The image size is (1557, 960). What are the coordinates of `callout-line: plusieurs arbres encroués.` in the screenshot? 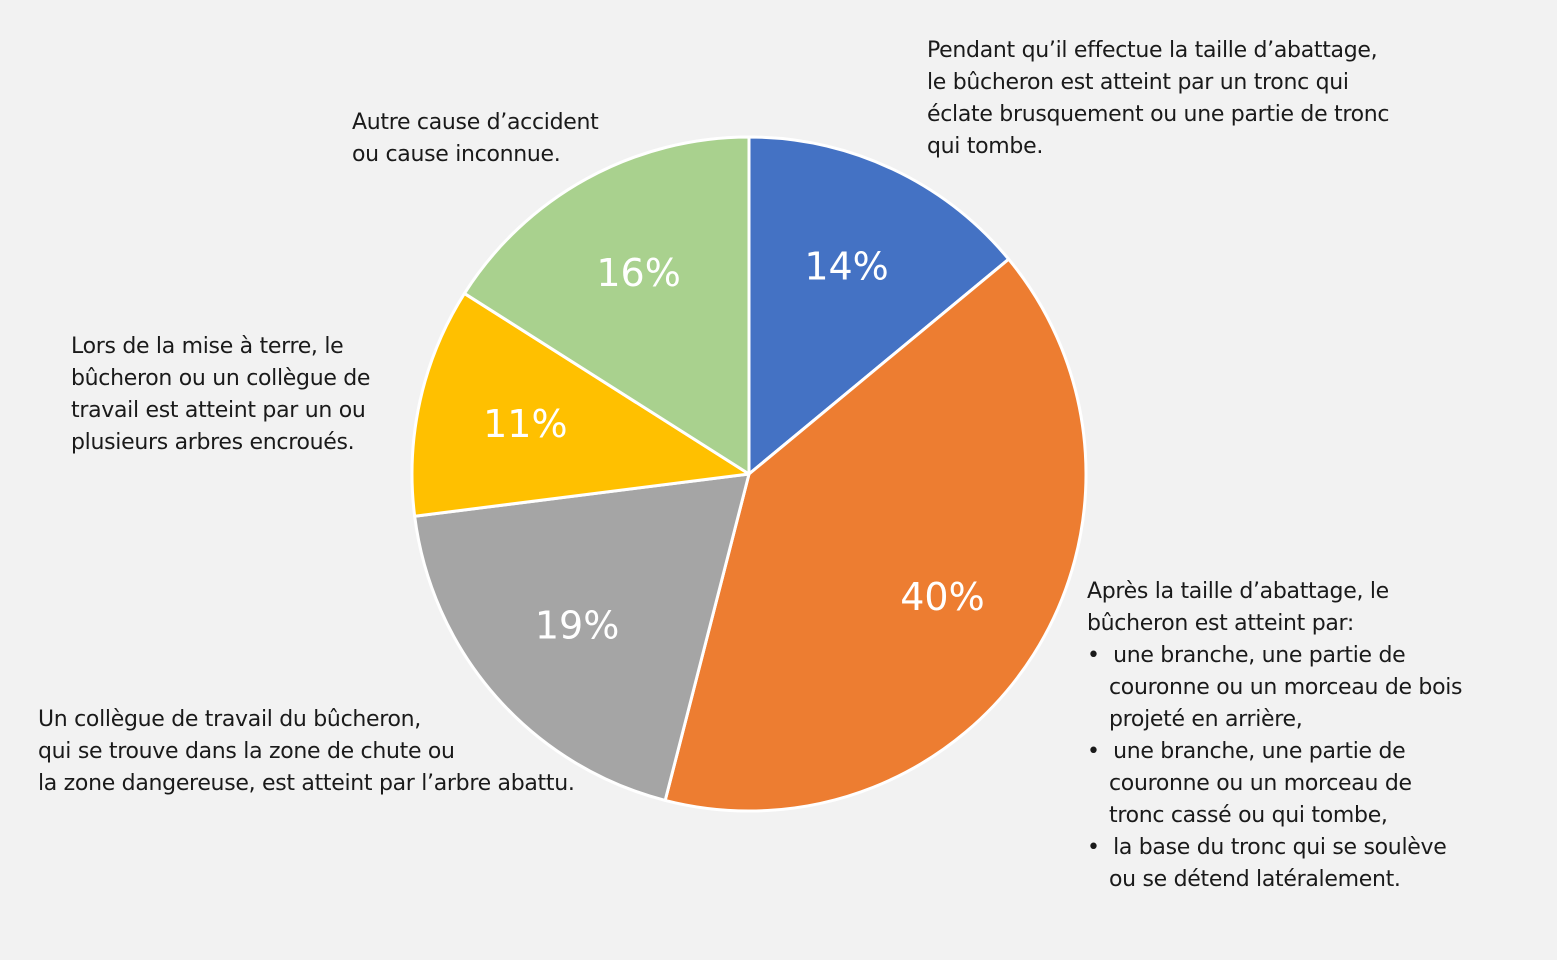 It's located at (213, 442).